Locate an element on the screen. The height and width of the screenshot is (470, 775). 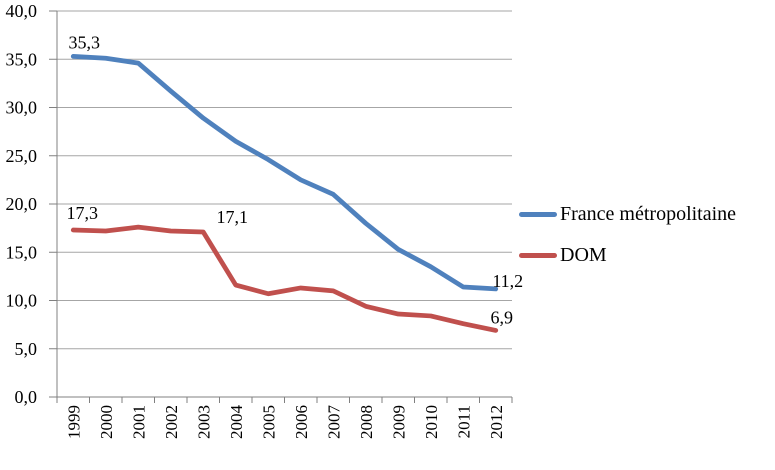
y-axis-label: 10,0 is located at coordinates (22, 301).